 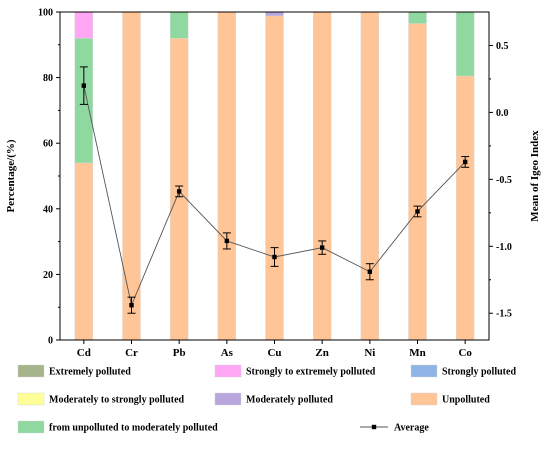 I want to click on average-point-Cr, so click(x=131, y=305).